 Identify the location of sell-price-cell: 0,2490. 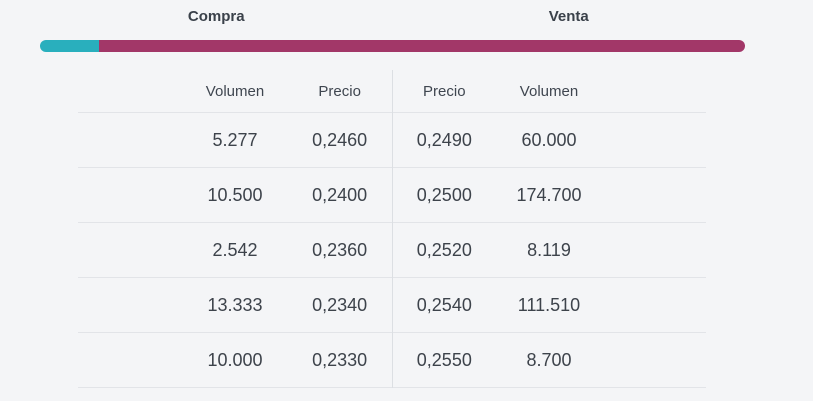
(444, 139).